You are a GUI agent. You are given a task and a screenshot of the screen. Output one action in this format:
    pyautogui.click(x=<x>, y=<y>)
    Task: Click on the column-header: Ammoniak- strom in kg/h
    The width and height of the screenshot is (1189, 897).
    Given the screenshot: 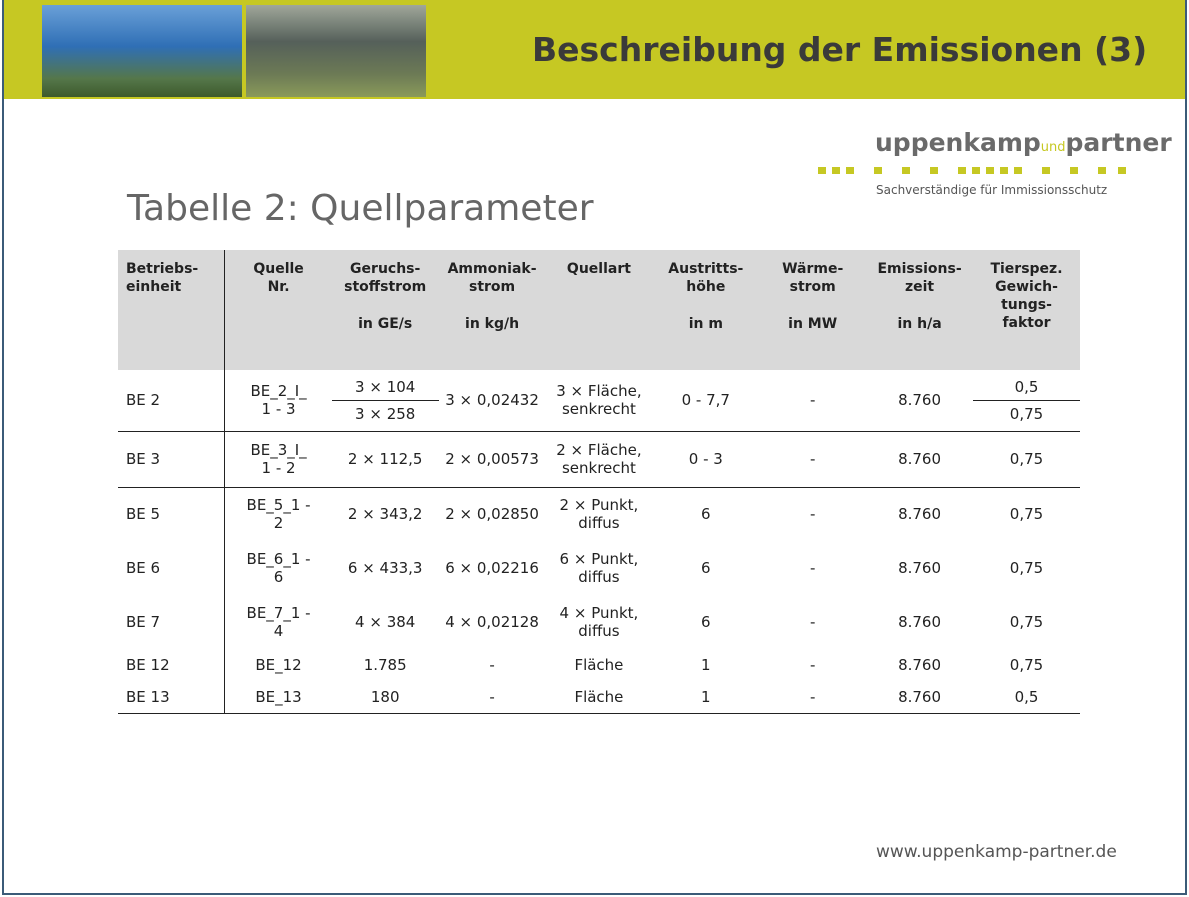 What is the action you would take?
    pyautogui.click(x=492, y=310)
    